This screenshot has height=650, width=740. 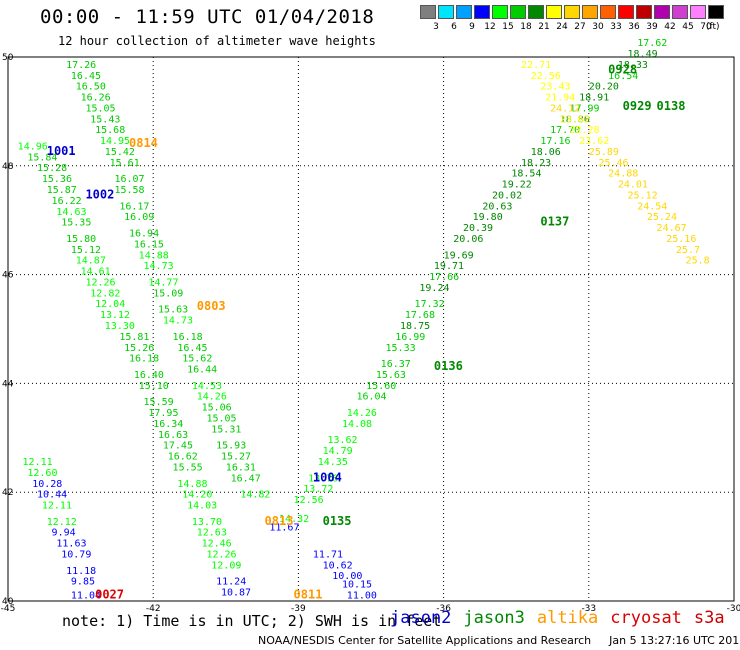 What do you see at coordinates (86, 595) in the screenshot?
I see `wave-height-value: 11.04` at bounding box center [86, 595].